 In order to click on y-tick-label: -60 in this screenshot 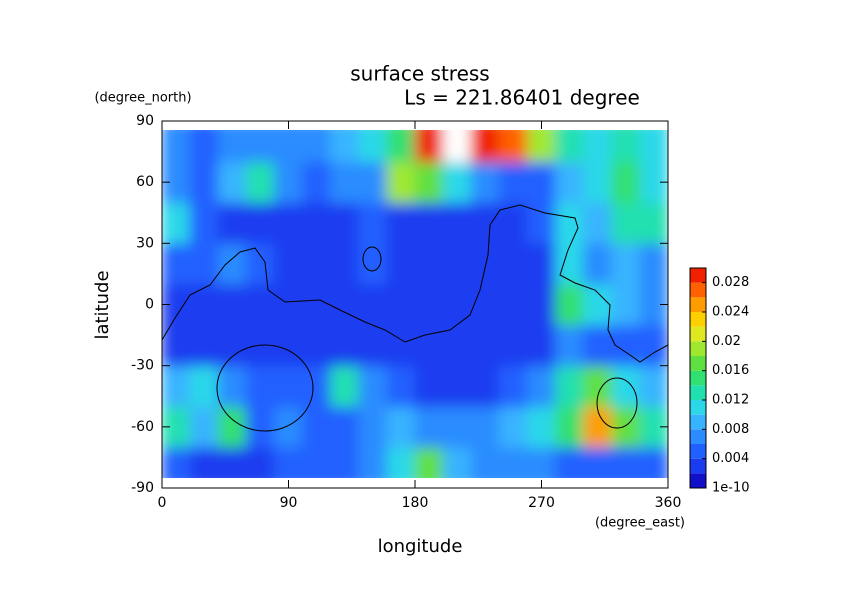, I will do `click(142, 427)`.